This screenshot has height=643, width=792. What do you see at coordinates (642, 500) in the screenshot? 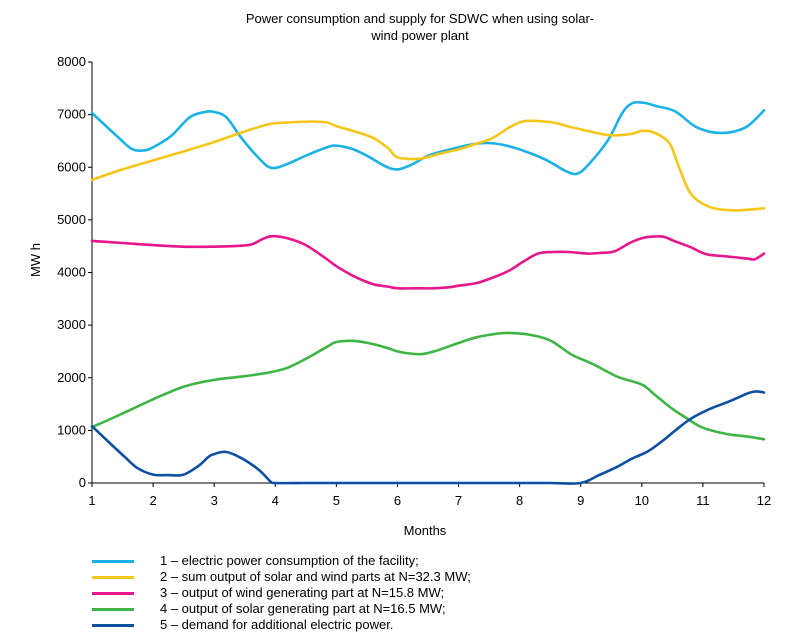
I see `x-tick-label: 10` at bounding box center [642, 500].